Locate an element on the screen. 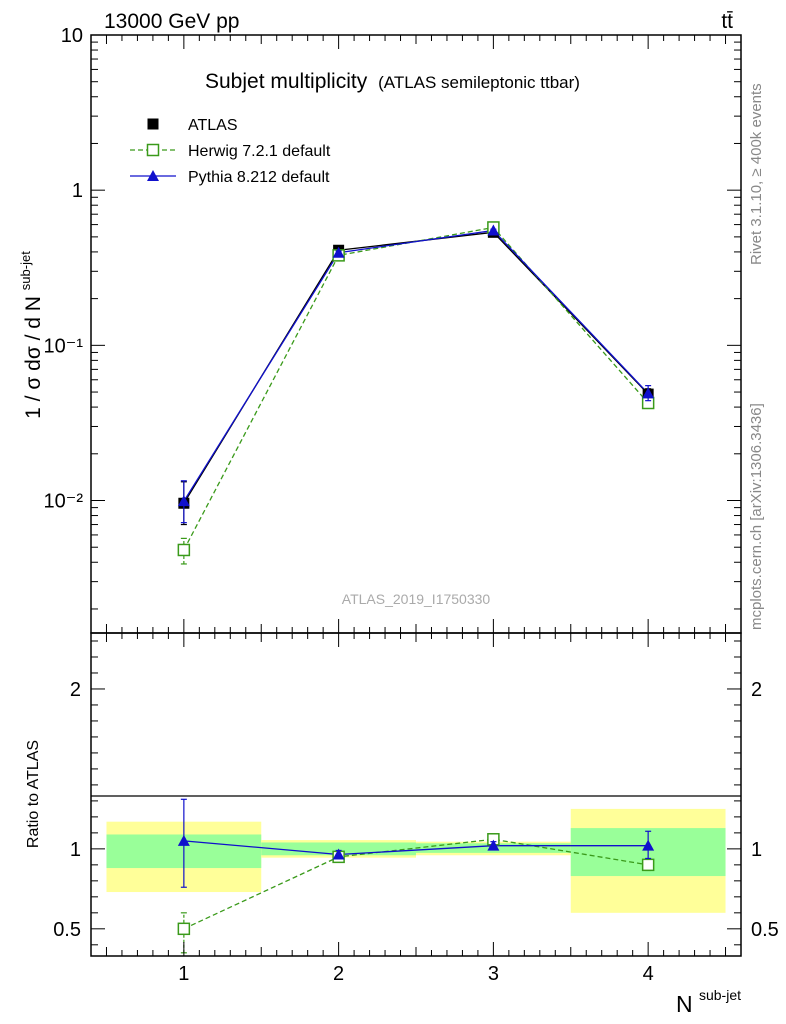  legend-pythia-label: Pythia 8.212 default is located at coordinates (259, 177).